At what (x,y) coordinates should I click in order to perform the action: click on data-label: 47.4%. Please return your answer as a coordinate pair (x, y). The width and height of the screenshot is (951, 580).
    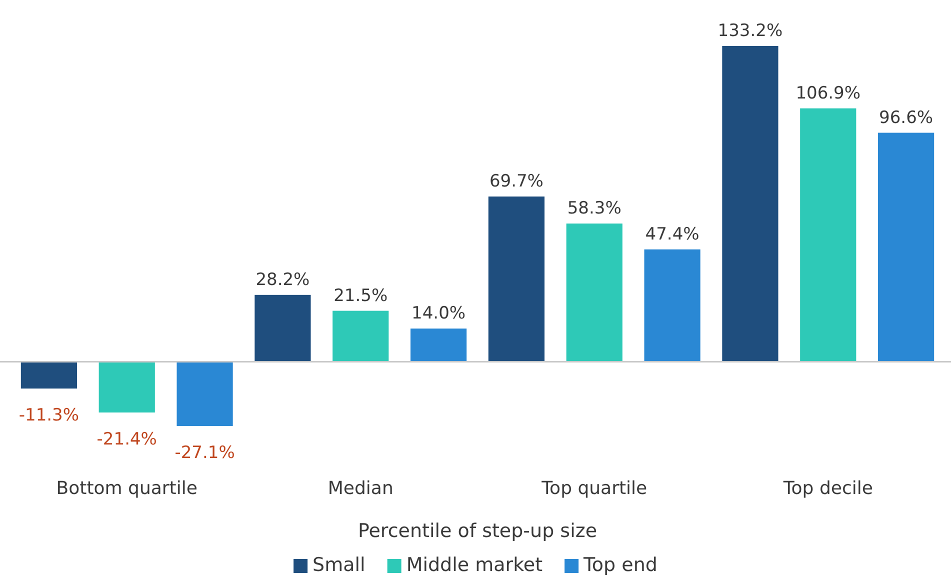
    Looking at the image, I should click on (672, 234).